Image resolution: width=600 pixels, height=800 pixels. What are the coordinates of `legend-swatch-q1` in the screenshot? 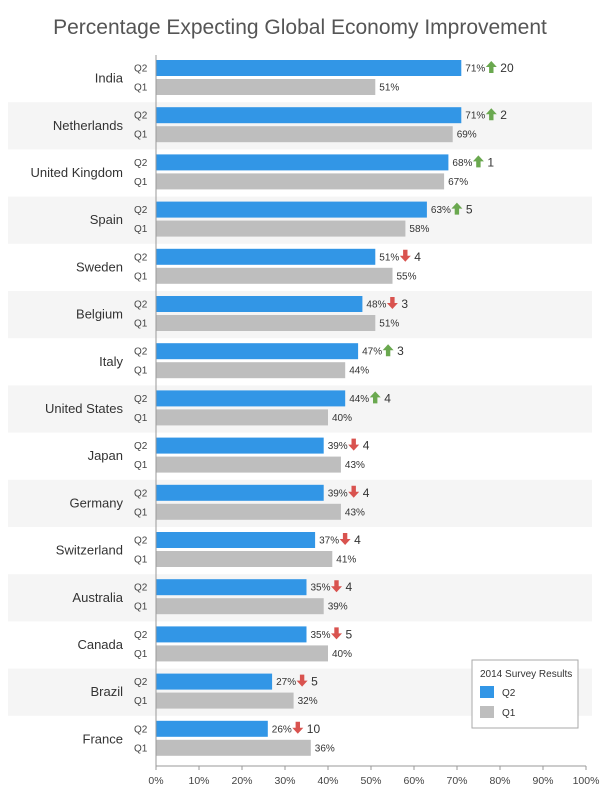 It's located at (487, 712).